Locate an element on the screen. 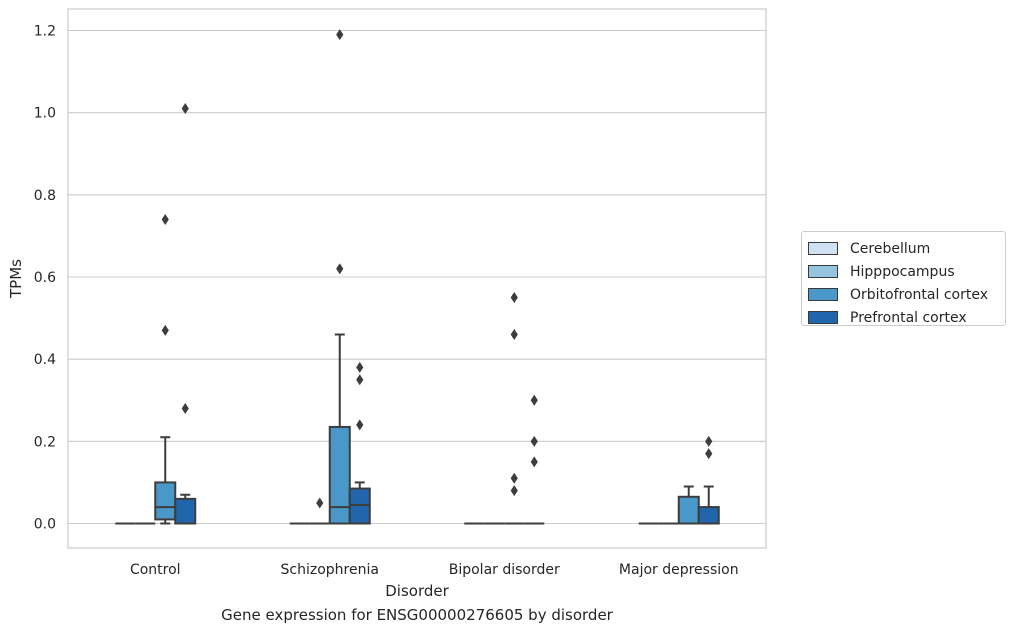  y-tick-label: 0.2 is located at coordinates (45, 442).